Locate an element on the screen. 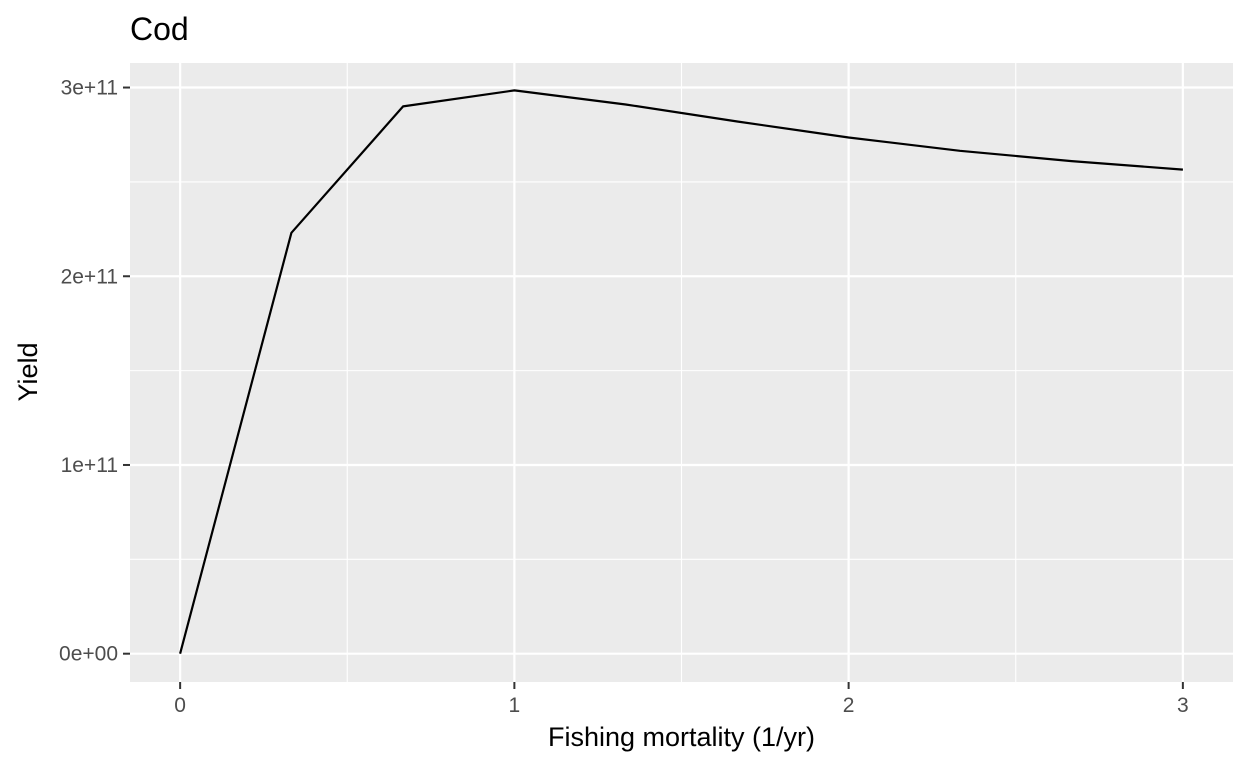 Image resolution: width=1248 pixels, height=768 pixels. x-tick-label: 0 is located at coordinates (180, 705).